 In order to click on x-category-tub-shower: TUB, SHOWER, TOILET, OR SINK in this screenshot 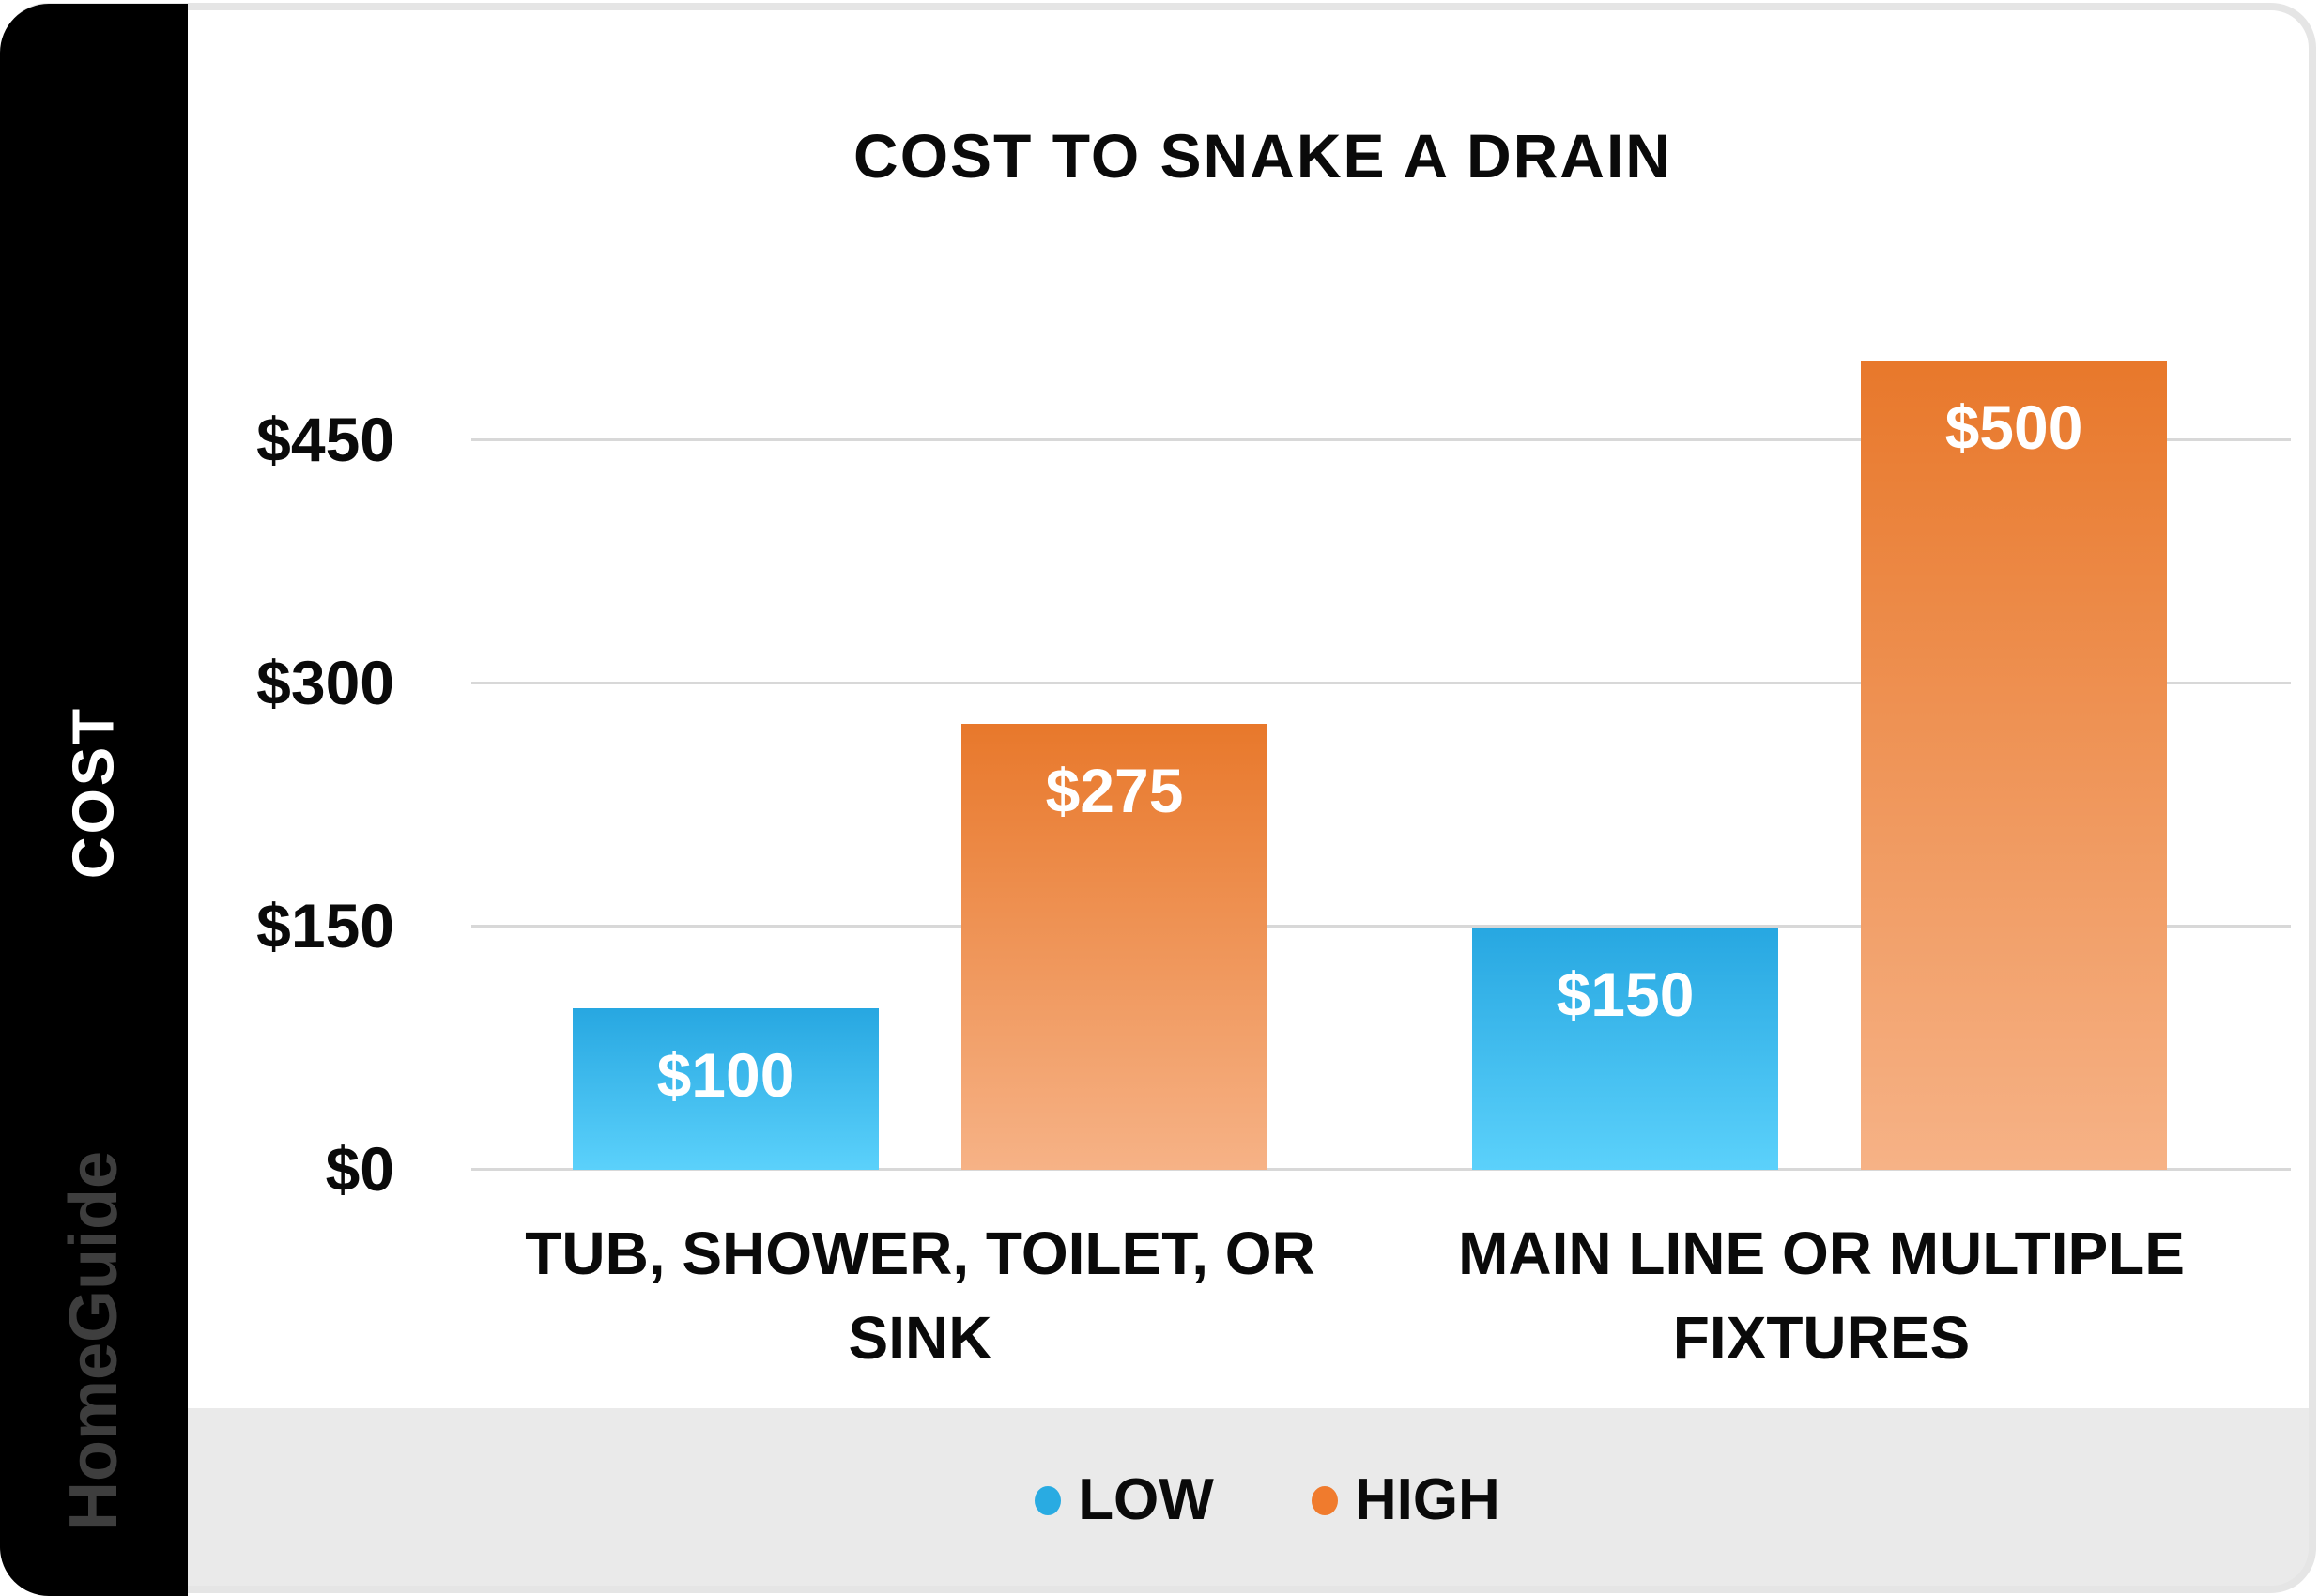, I will do `click(920, 1295)`.